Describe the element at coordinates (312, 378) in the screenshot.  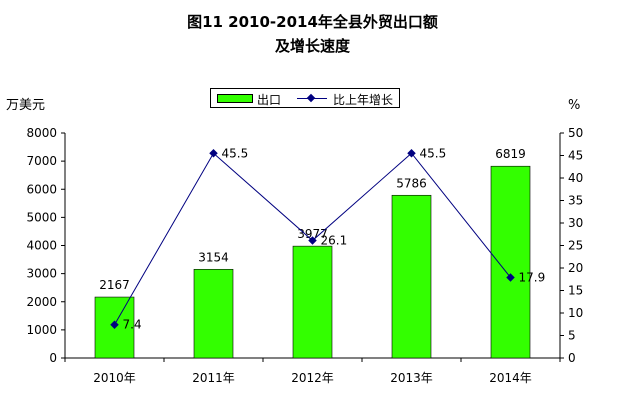
I see `x-axis-tick-label: 2012年` at that location.